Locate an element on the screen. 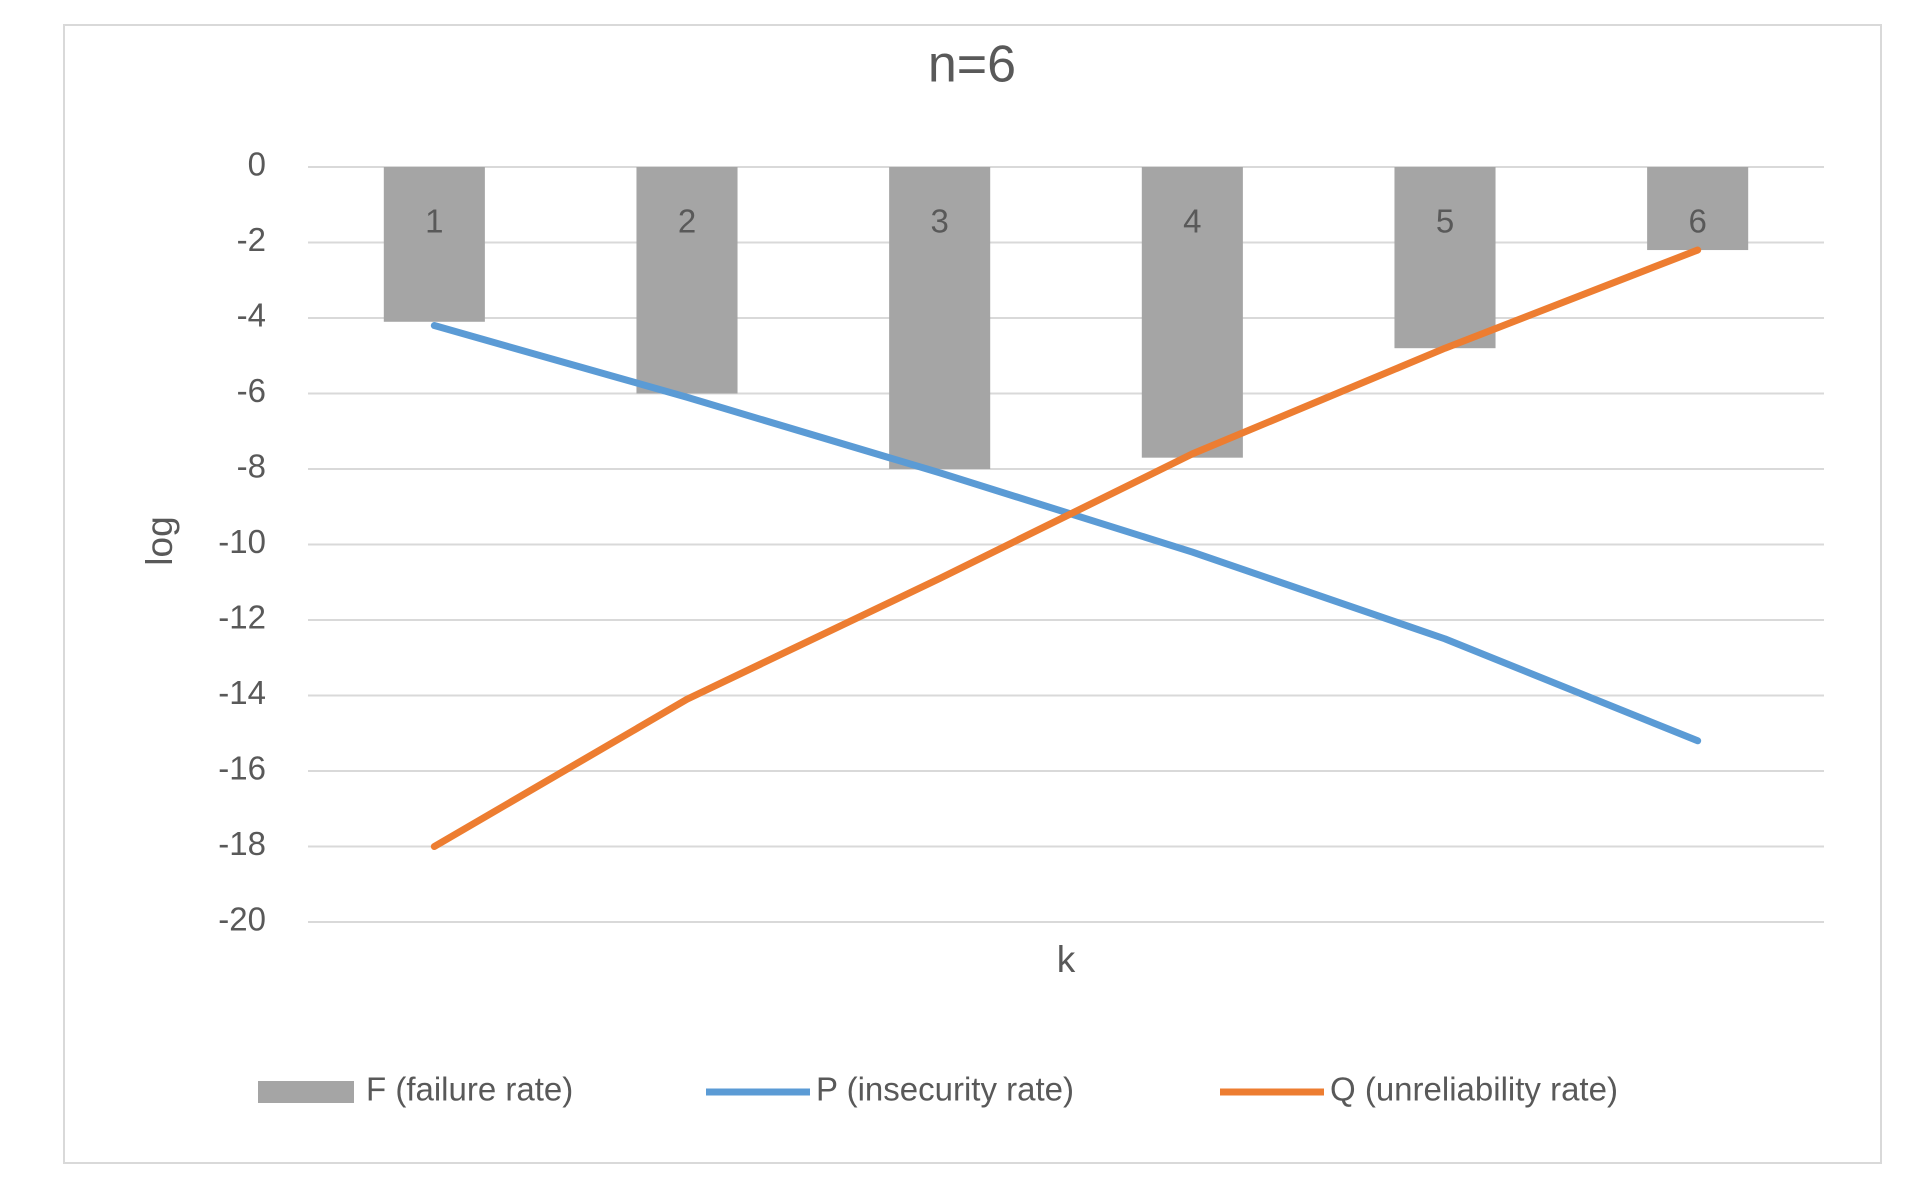 The height and width of the screenshot is (1179, 1920). y-tick-label: -2 is located at coordinates (251, 239).